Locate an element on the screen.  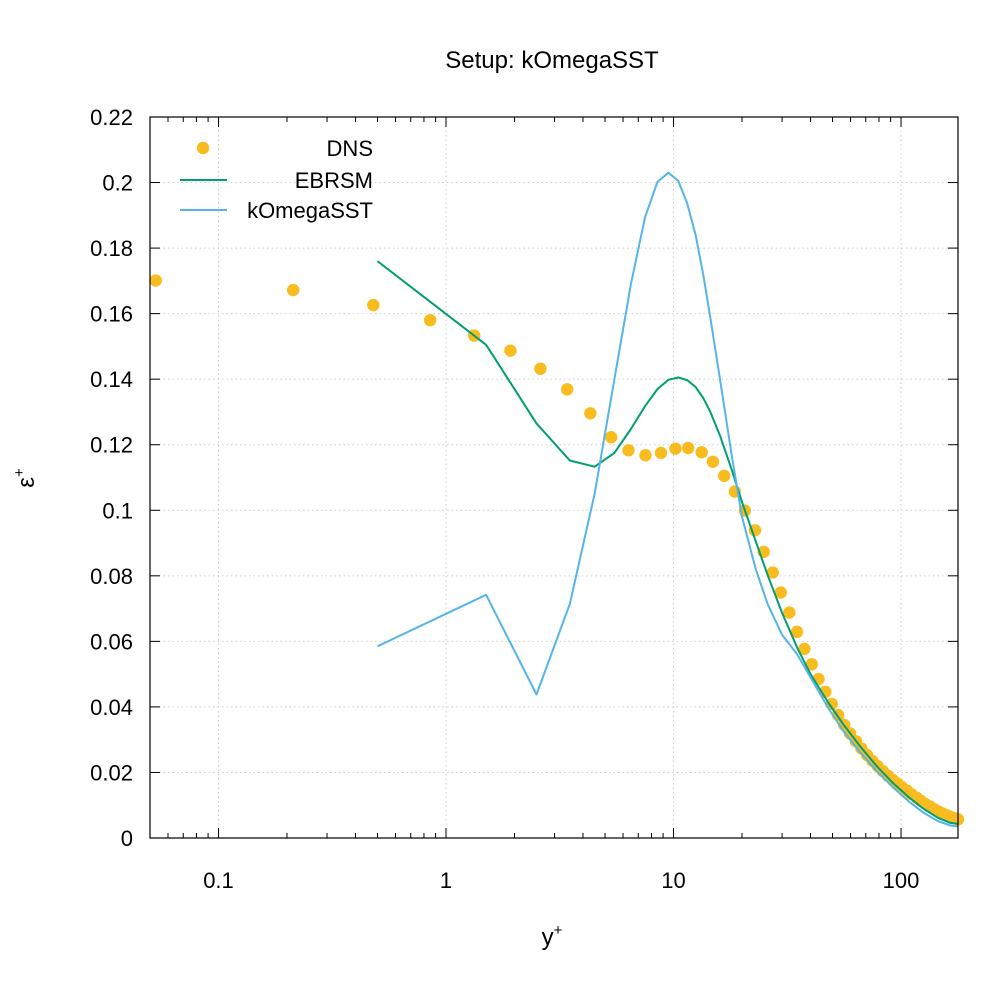
y-tick-label: 0.2 is located at coordinates (117, 183).